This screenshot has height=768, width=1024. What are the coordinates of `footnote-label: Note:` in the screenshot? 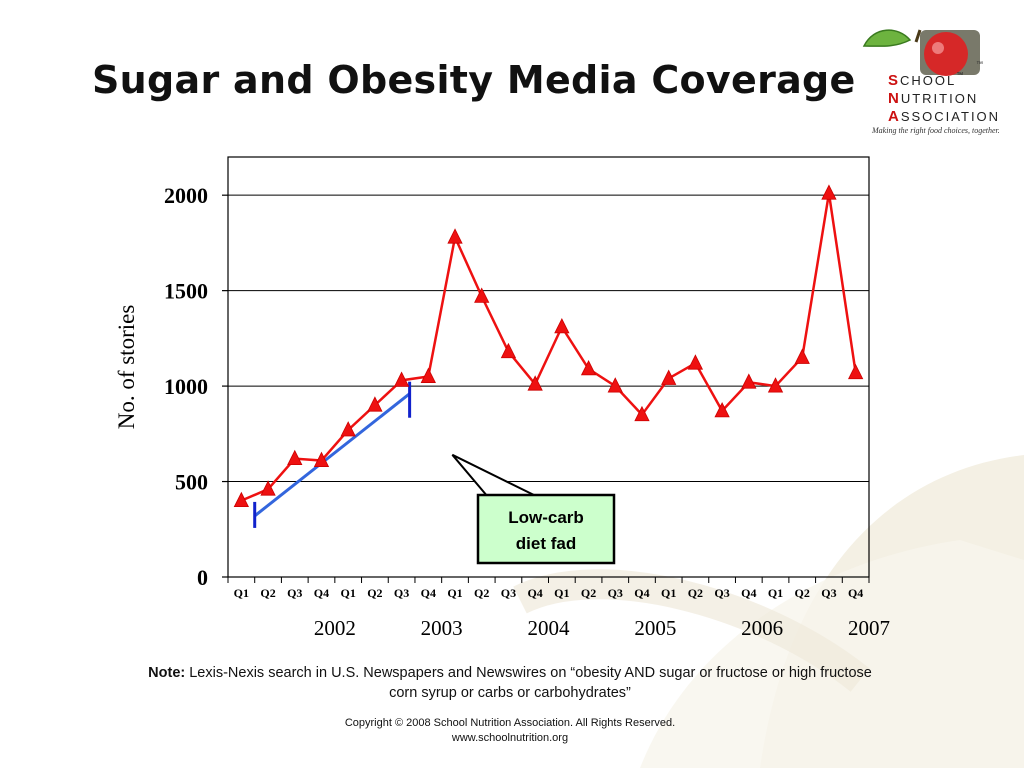 It's located at (167, 673).